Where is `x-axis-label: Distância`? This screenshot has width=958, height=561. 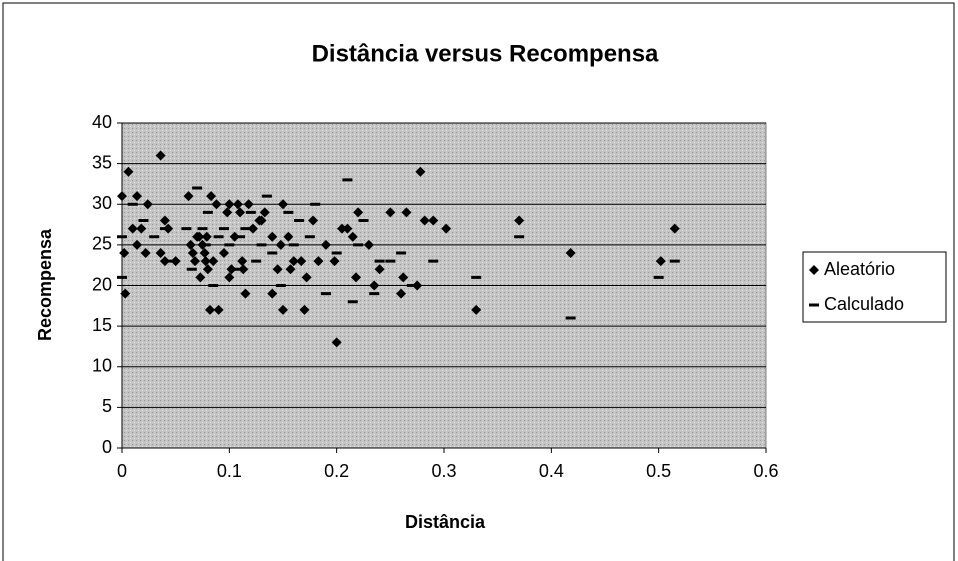
x-axis-label: Distância is located at coordinates (445, 522).